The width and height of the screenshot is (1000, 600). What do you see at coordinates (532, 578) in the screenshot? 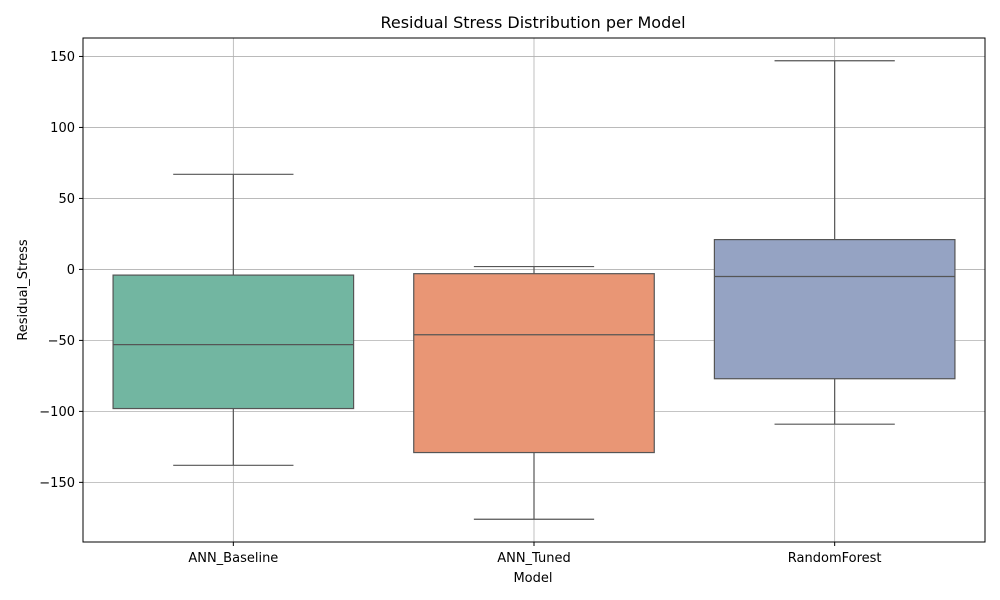
I see `x-axis-label: Model` at bounding box center [532, 578].